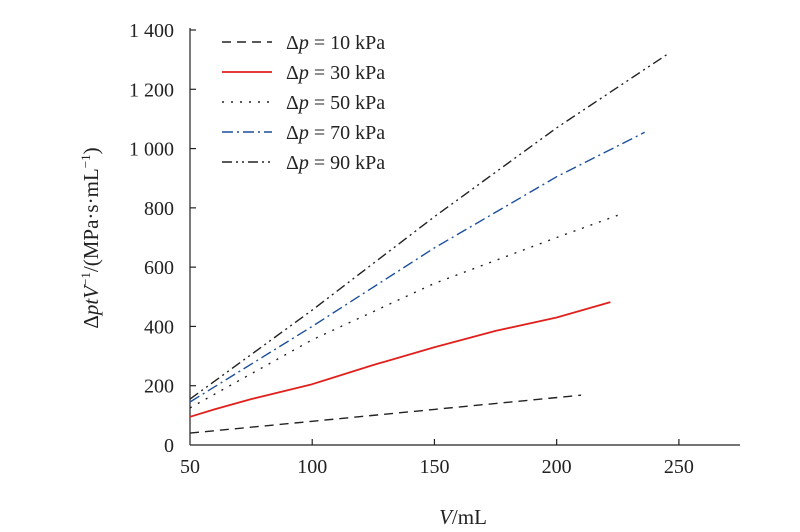 The image size is (800, 532). Describe the element at coordinates (162, 238) in the screenshot. I see `y-axis-ticks: 0 200 400 600 800 1 000 1 200 1 400` at that location.